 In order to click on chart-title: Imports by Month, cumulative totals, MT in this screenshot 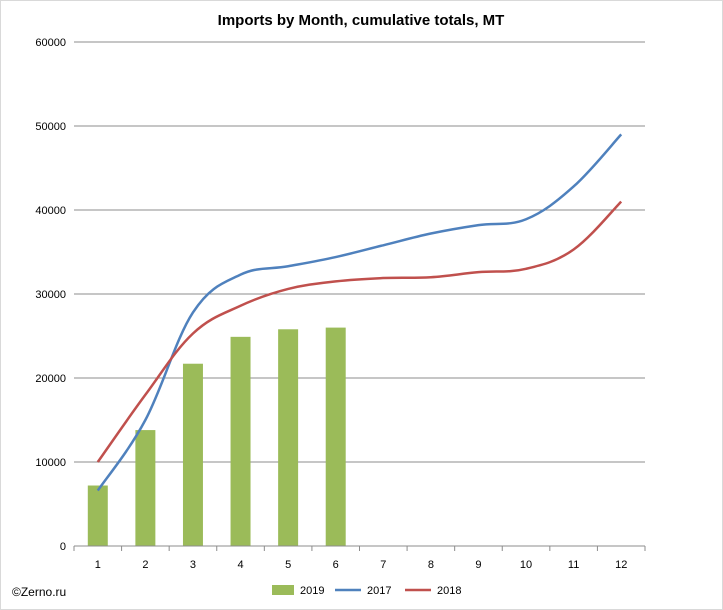, I will do `click(361, 20)`.